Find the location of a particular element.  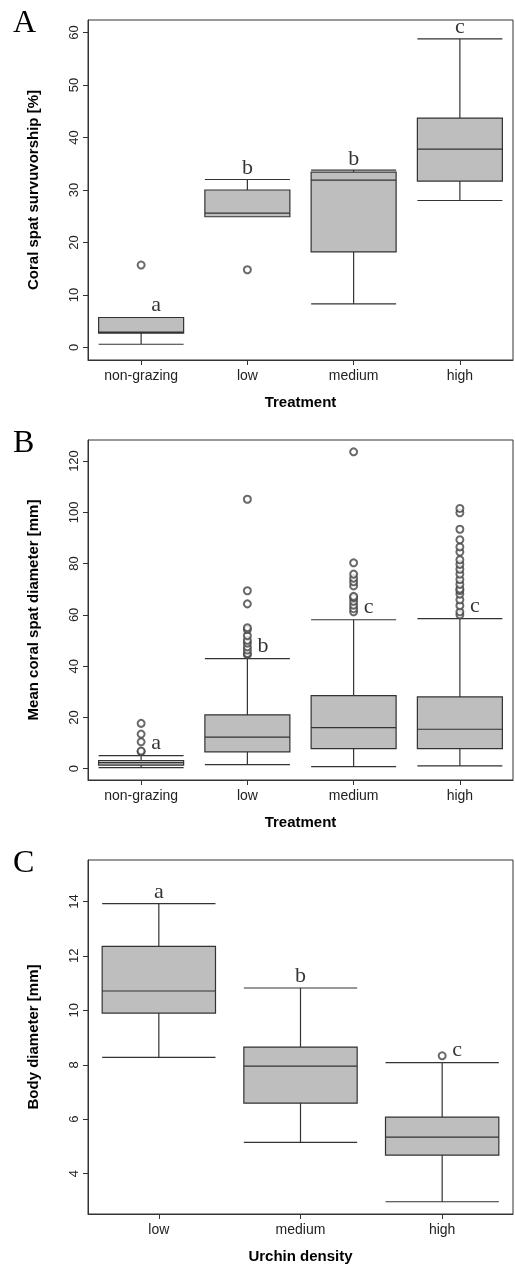

y-tick-label: 14 is located at coordinates (73, 901).